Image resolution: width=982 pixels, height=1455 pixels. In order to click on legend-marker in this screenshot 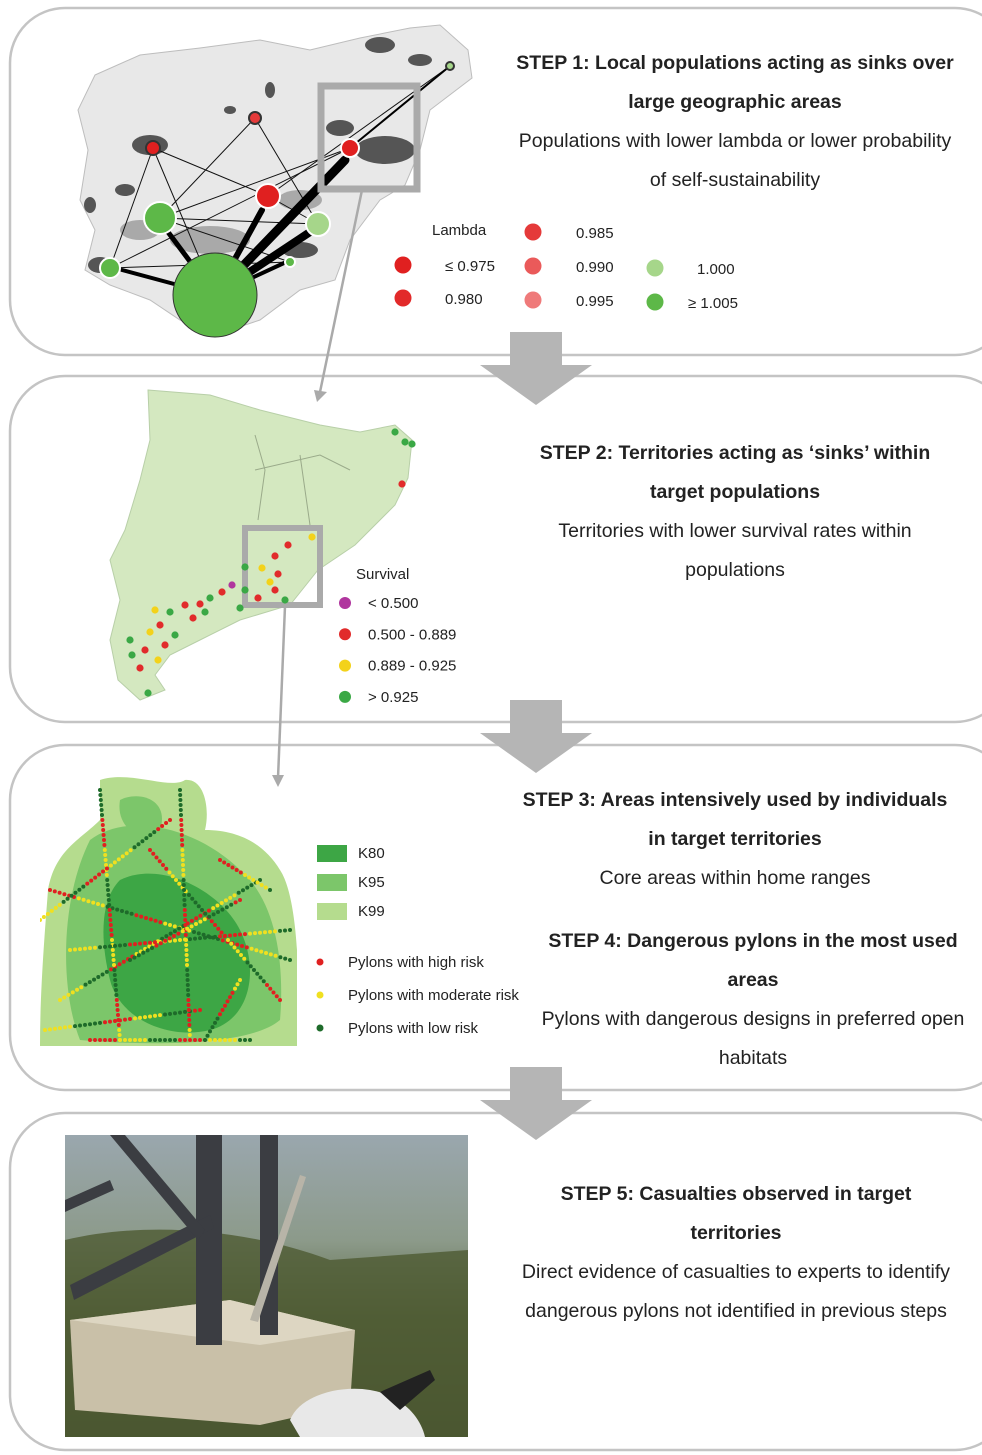, I will do `click(345, 665)`.